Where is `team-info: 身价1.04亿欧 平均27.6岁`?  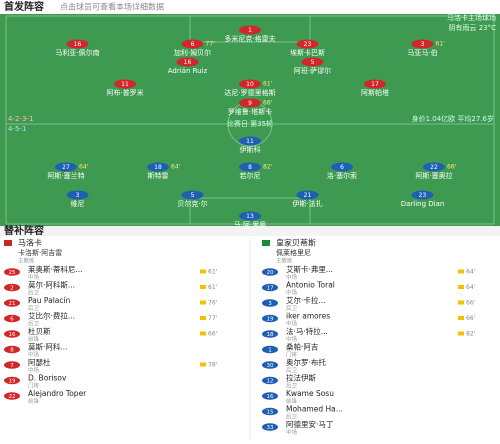
team-info: 身价1.04亿欧 平均27.6岁 is located at coordinates (453, 118).